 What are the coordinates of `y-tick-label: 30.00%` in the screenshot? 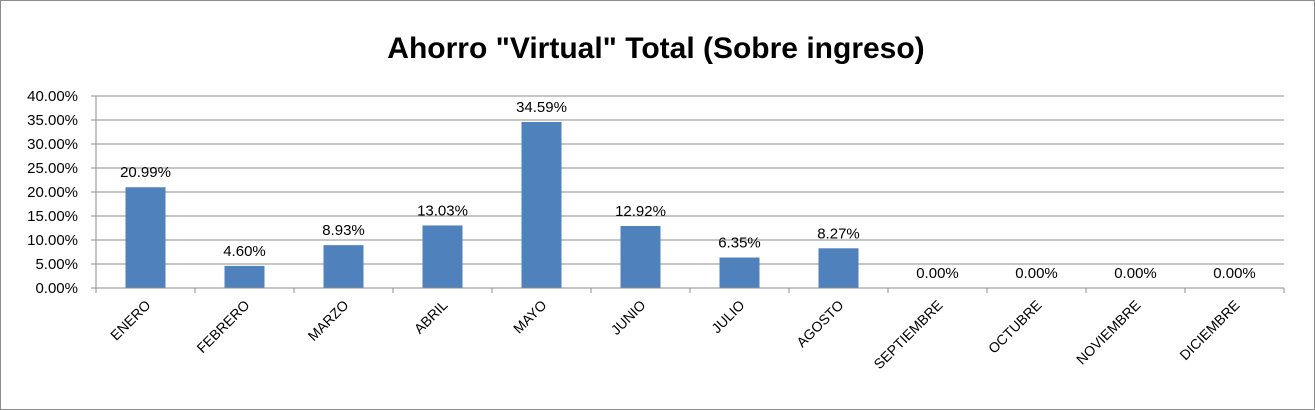 It's located at (52, 144).